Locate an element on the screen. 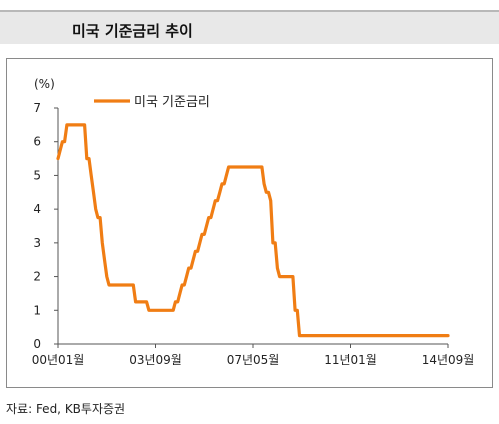 The height and width of the screenshot is (424, 499). y-tick-label: 1 is located at coordinates (37, 310).